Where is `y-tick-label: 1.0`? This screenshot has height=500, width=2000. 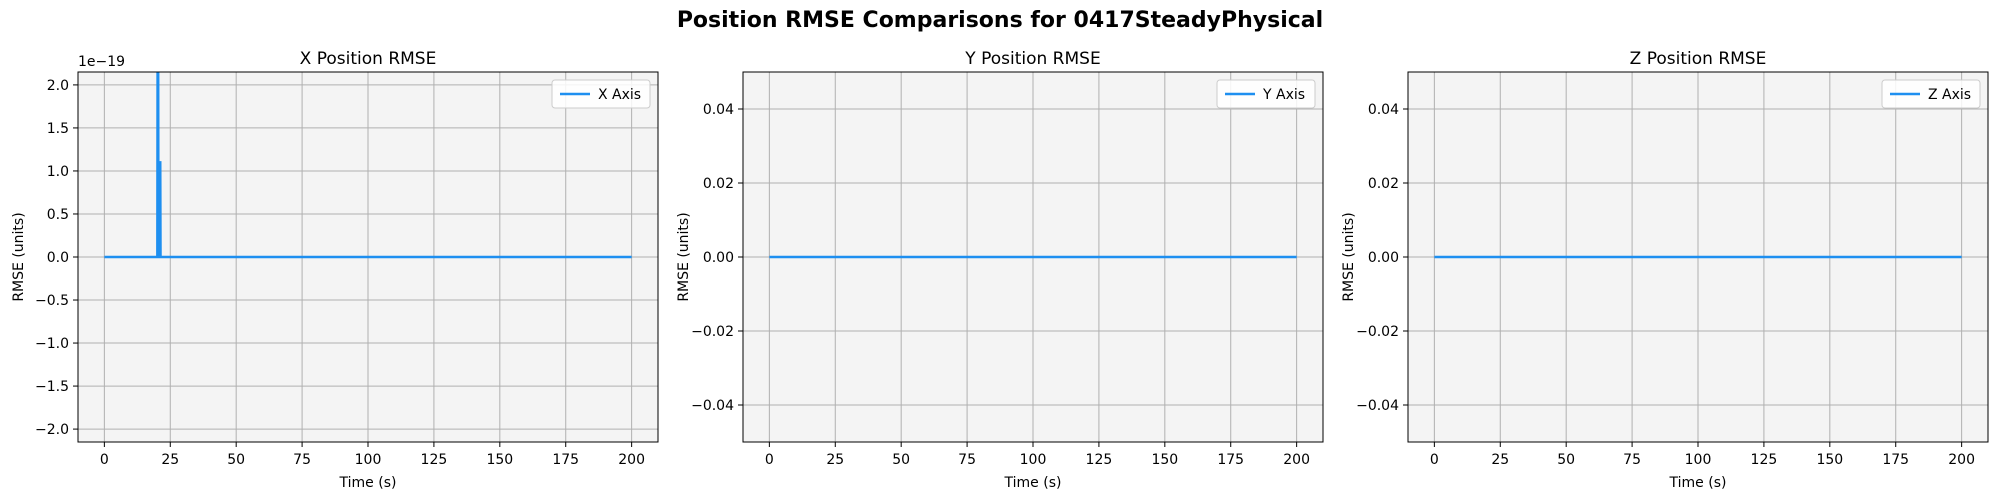
y-tick-label: 1.0 is located at coordinates (58, 172).